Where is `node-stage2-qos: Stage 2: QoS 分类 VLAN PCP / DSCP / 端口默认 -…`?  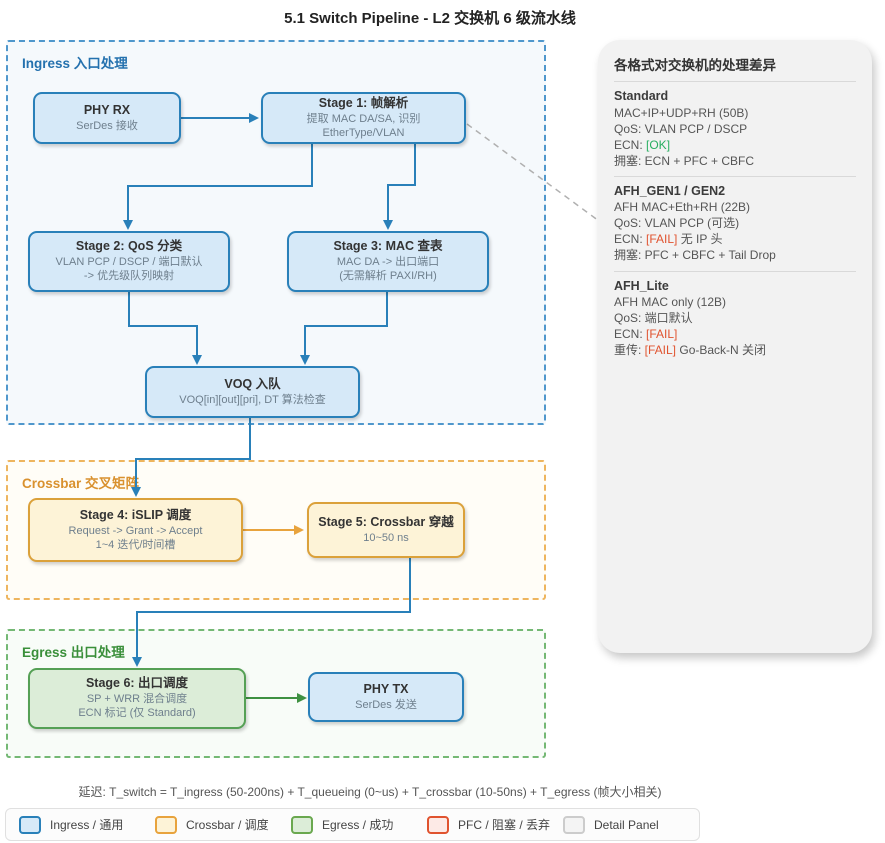
node-stage2-qos: Stage 2: QoS 分类 VLAN PCP / DSCP / 端口默认 -… is located at coordinates (129, 261).